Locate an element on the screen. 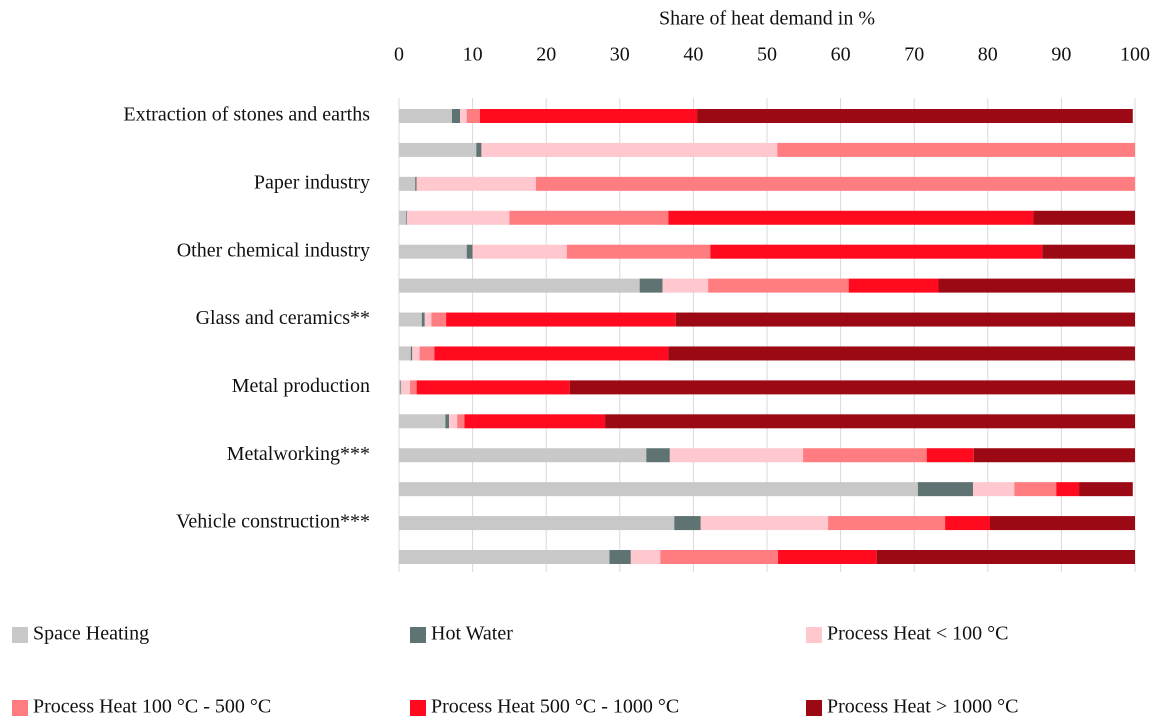 The width and height of the screenshot is (1163, 726). legend-label: Process Heat 100 °C - 500 °C is located at coordinates (152, 707).